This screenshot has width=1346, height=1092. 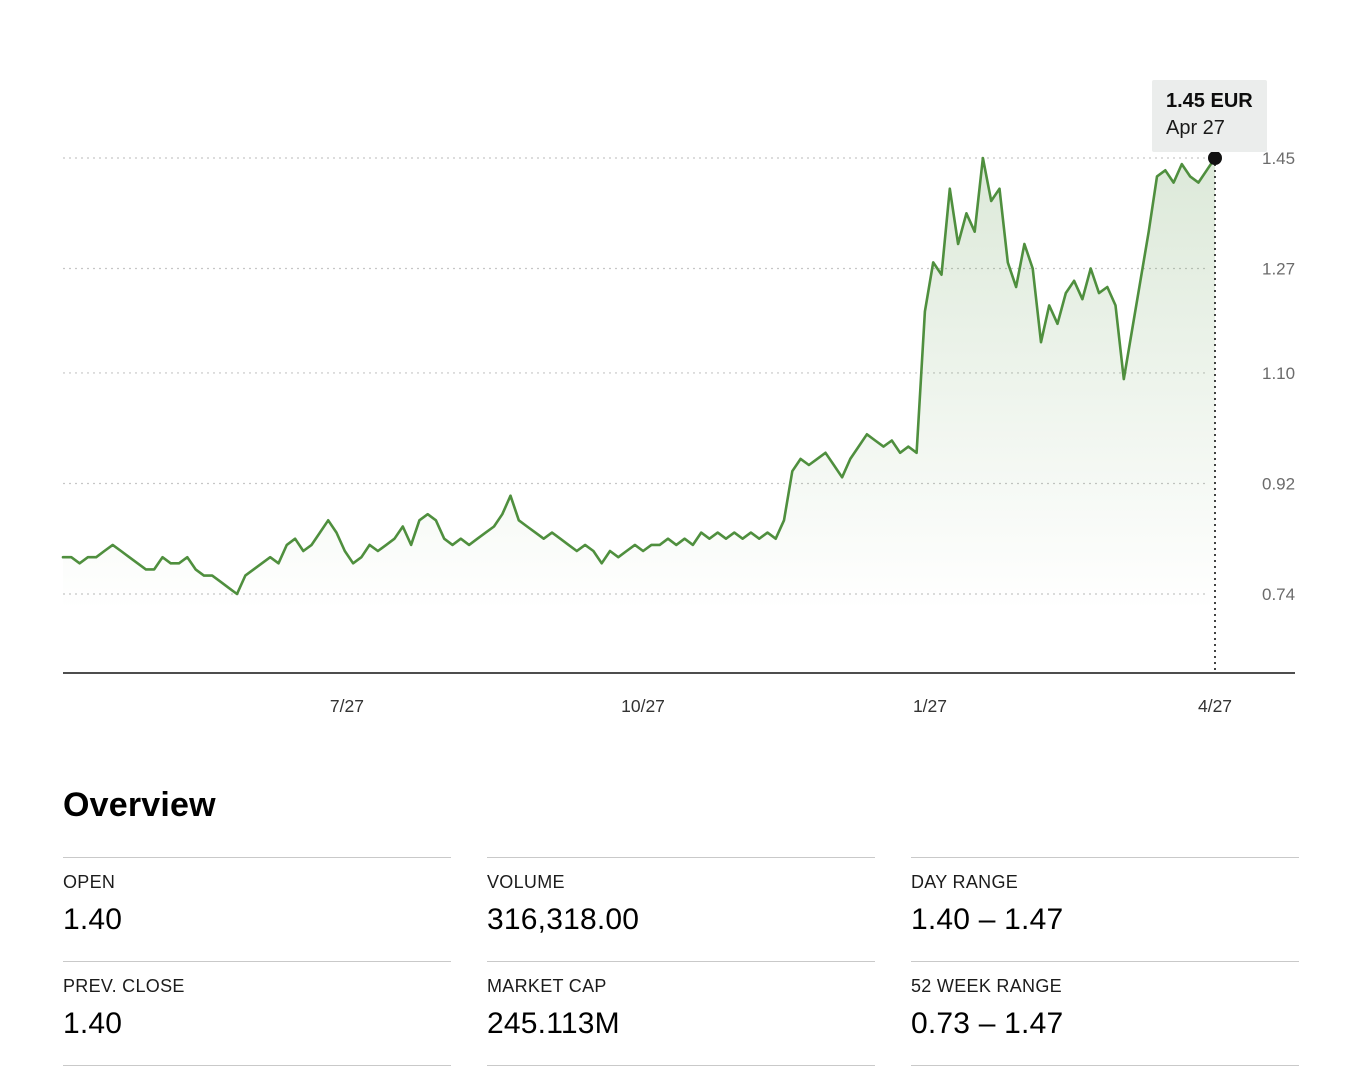 I want to click on stat-label: DAY RANGE, so click(x=965, y=882).